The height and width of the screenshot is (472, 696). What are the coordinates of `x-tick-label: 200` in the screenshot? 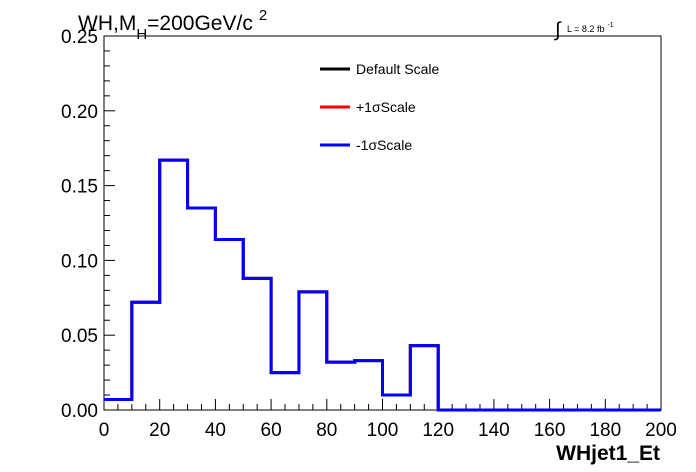 It's located at (661, 430).